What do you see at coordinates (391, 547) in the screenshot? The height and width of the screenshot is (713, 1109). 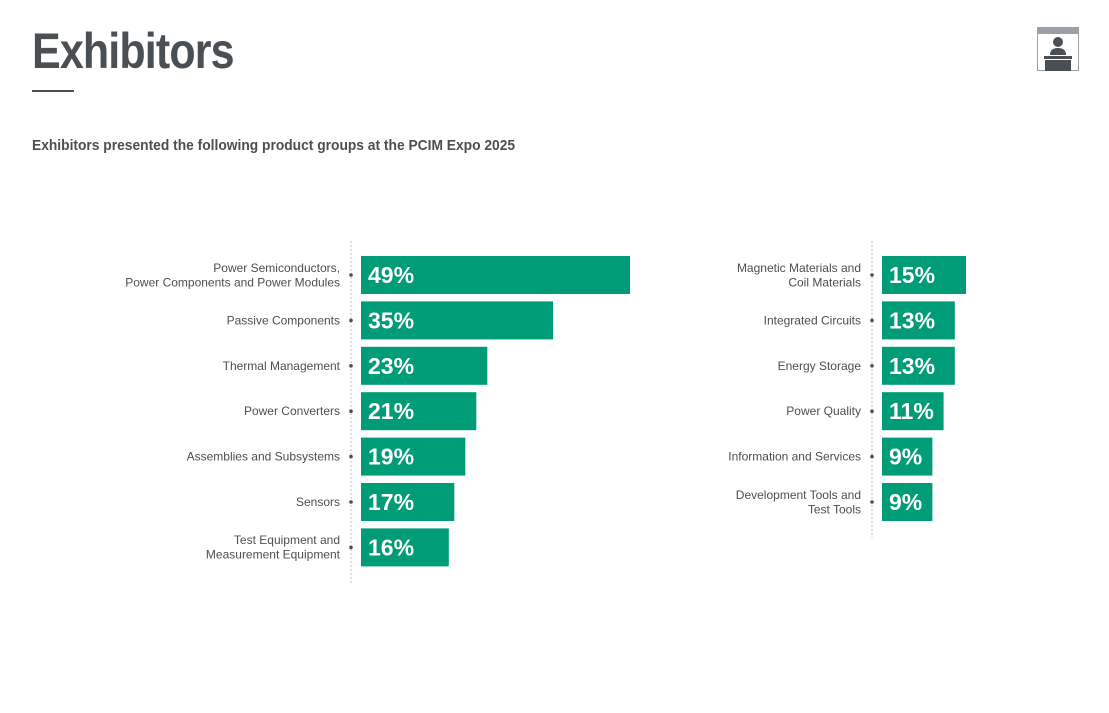 I see `bar-value-label: 16%` at bounding box center [391, 547].